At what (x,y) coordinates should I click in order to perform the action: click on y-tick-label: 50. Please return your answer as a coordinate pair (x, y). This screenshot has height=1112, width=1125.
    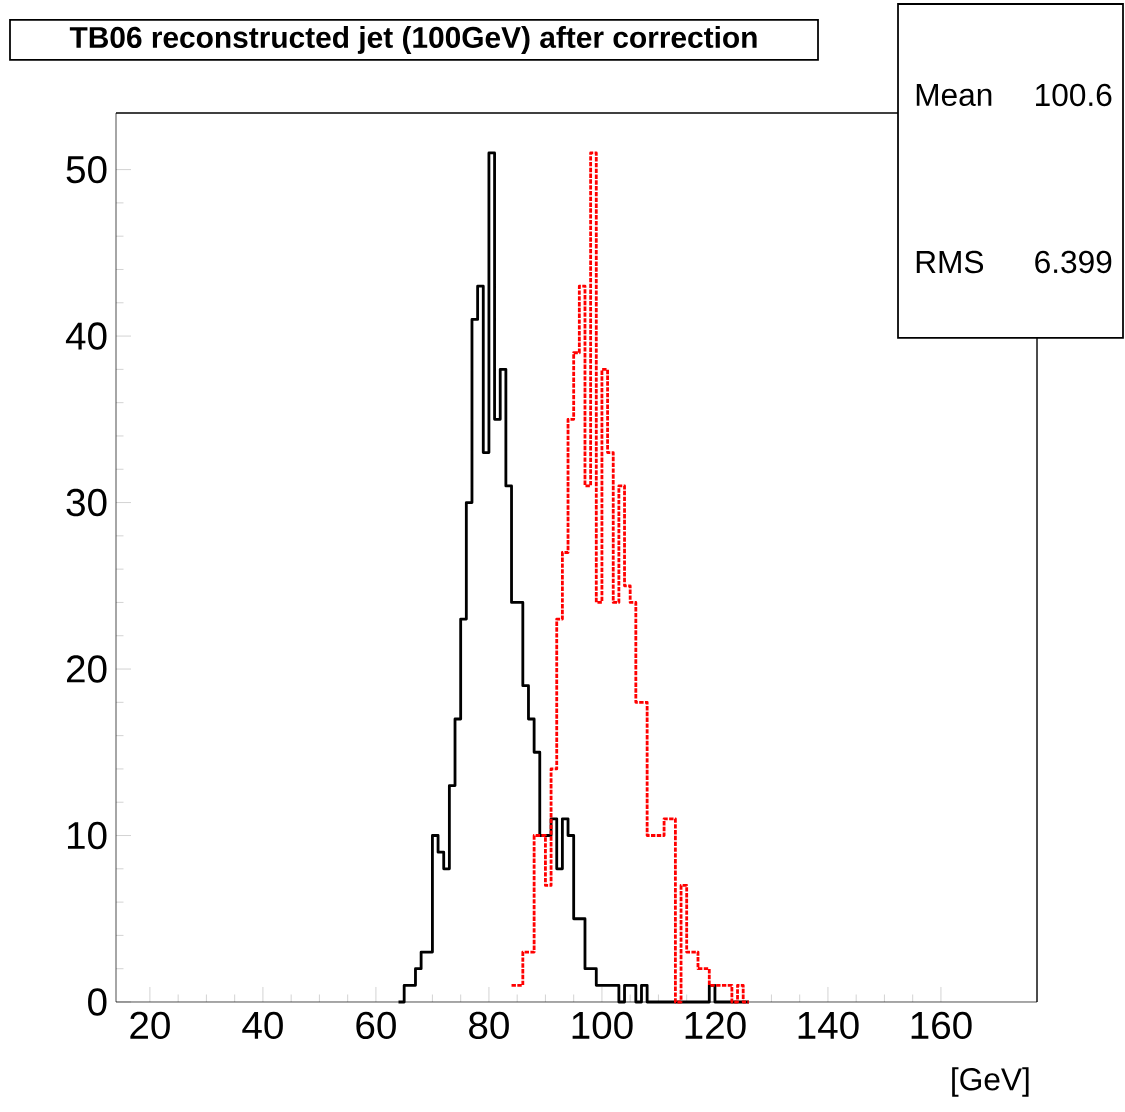
    Looking at the image, I should click on (86, 169).